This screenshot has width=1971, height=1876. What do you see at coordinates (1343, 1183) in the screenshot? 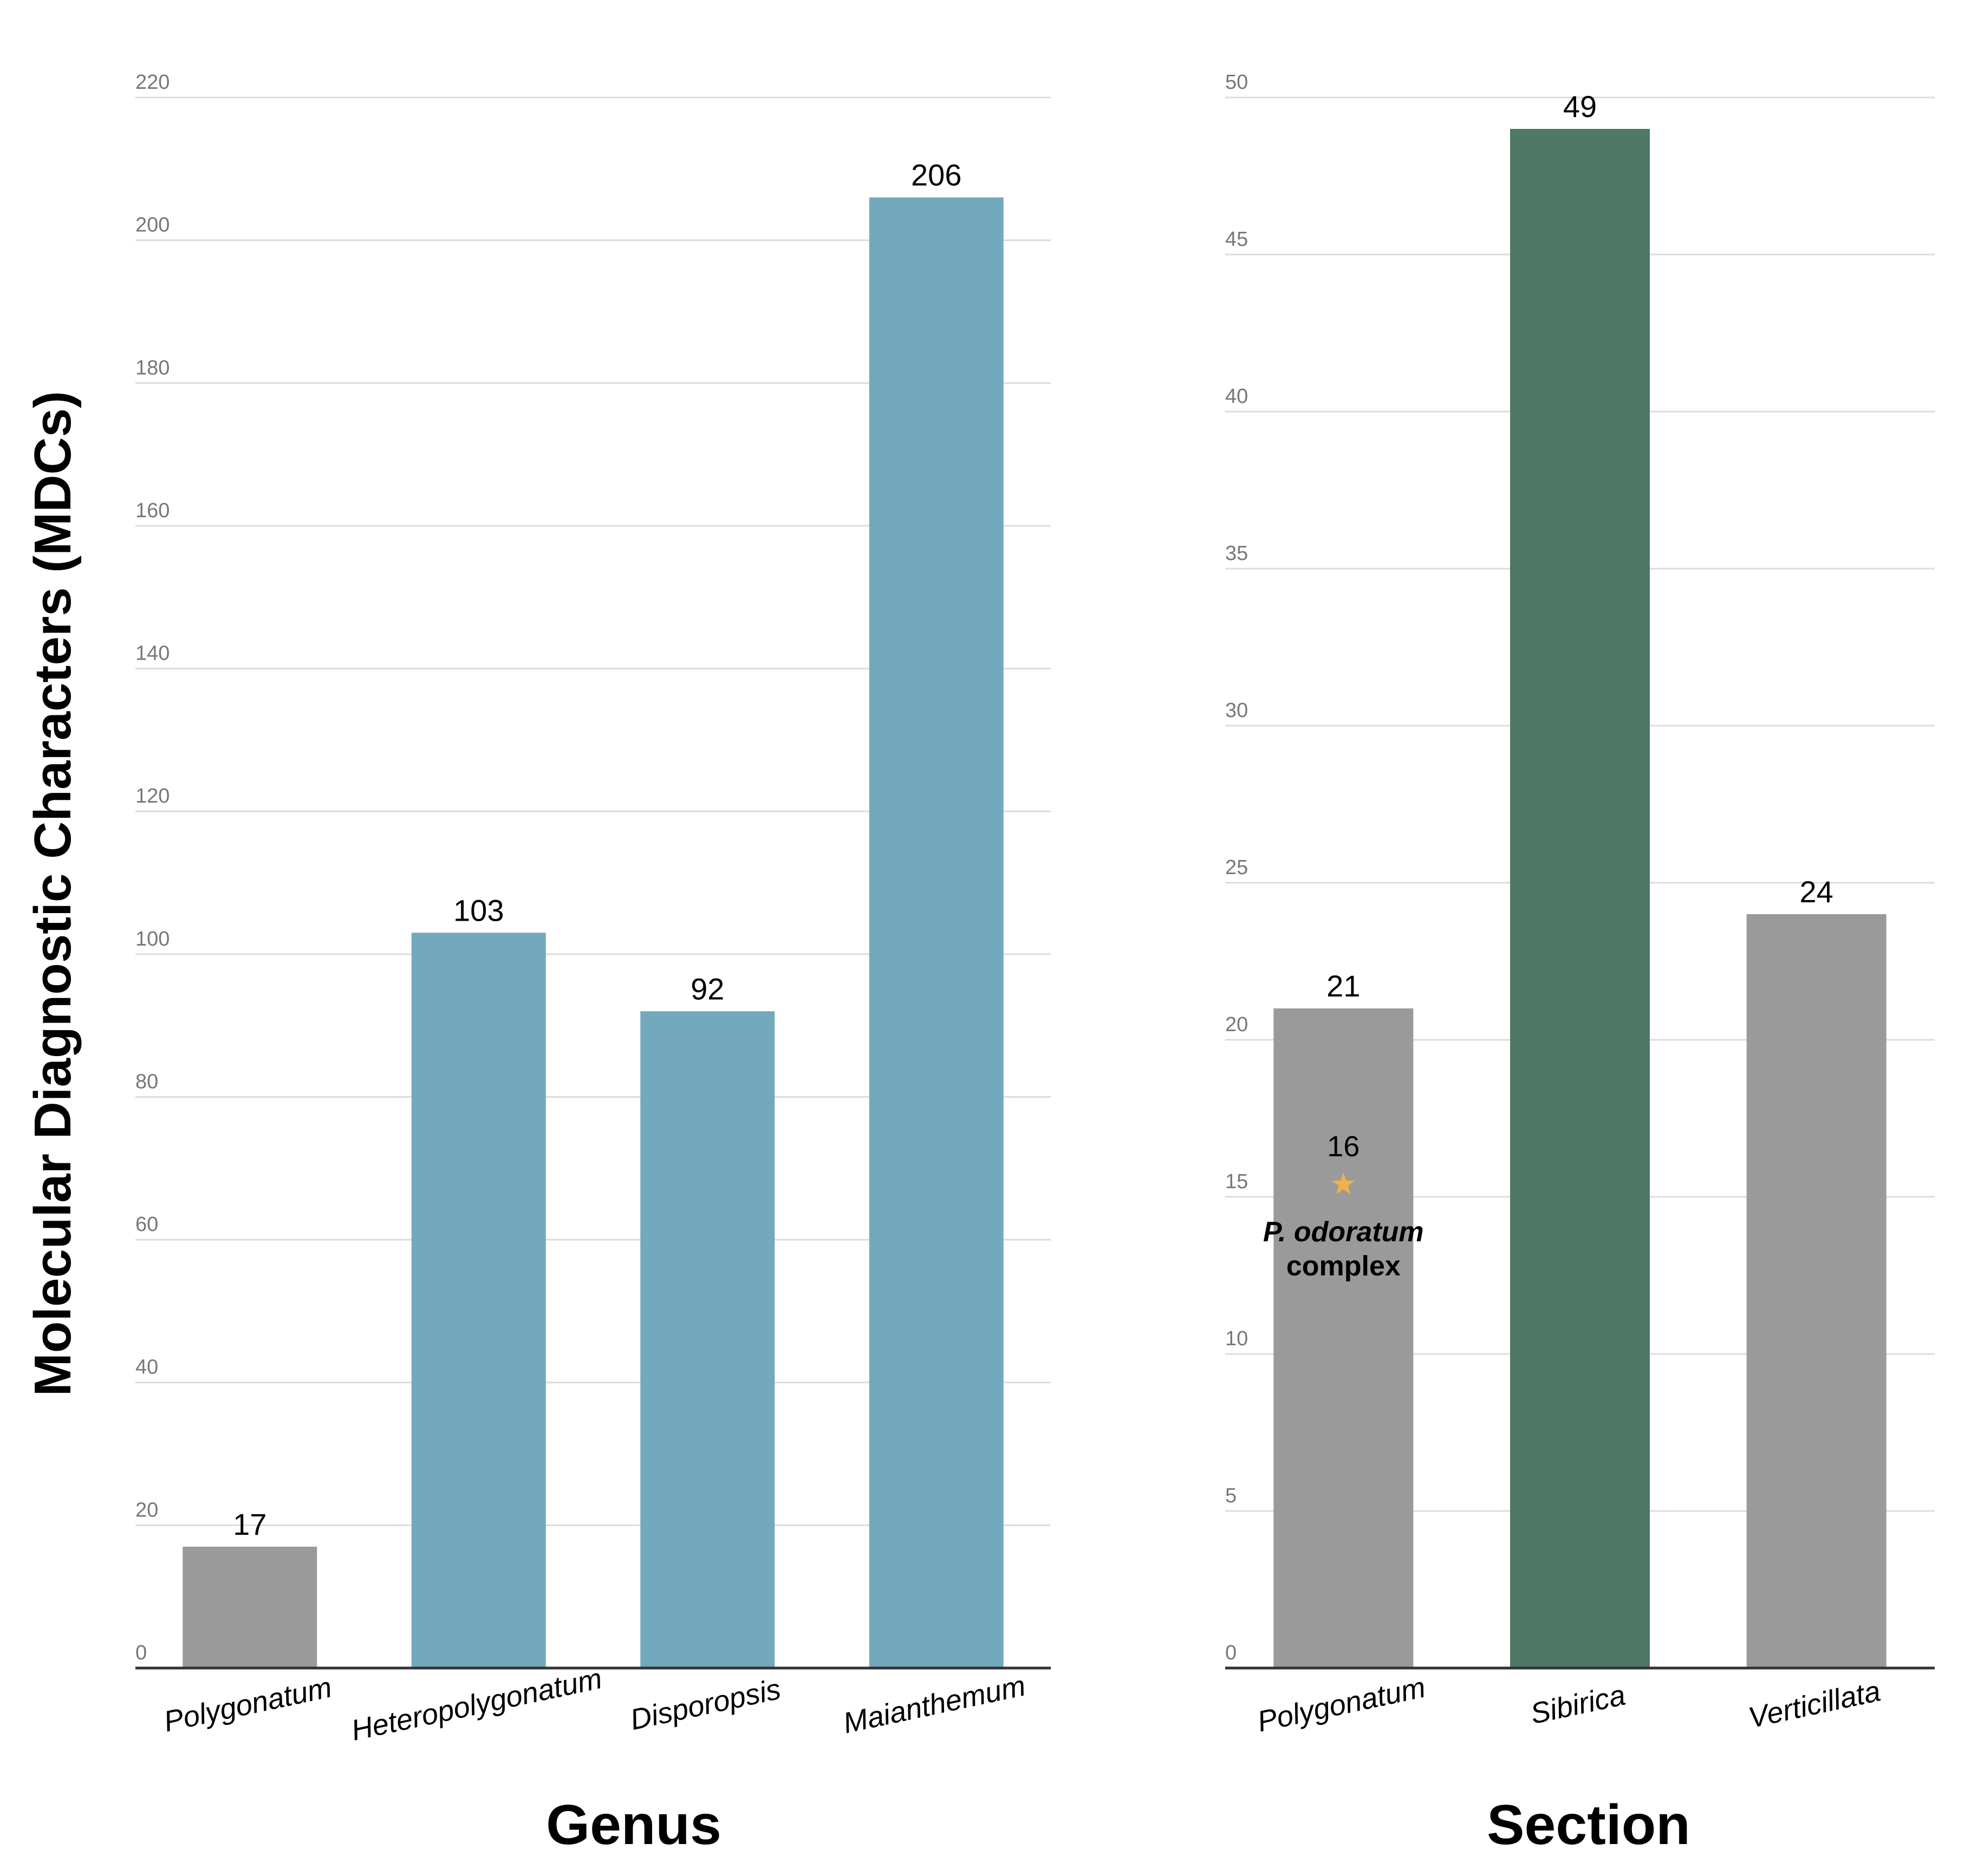
I see `star-icon` at bounding box center [1343, 1183].